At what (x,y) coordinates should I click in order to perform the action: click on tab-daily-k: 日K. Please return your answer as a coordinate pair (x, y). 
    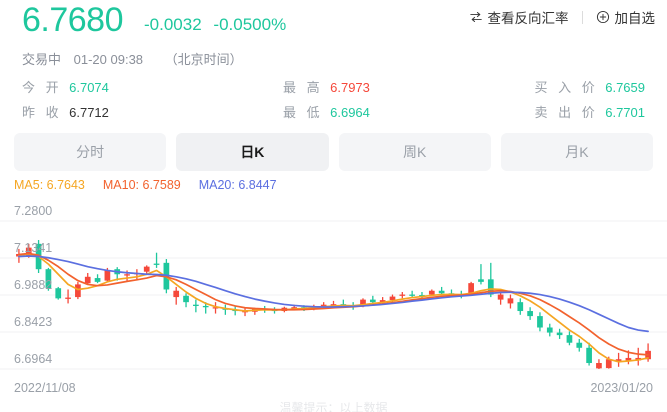
    Looking at the image, I should click on (252, 152).